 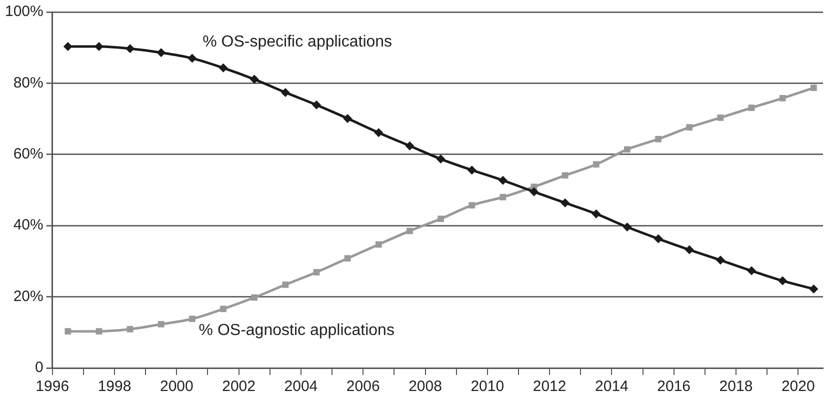 I want to click on x-tick-label: 2008, so click(x=425, y=387).